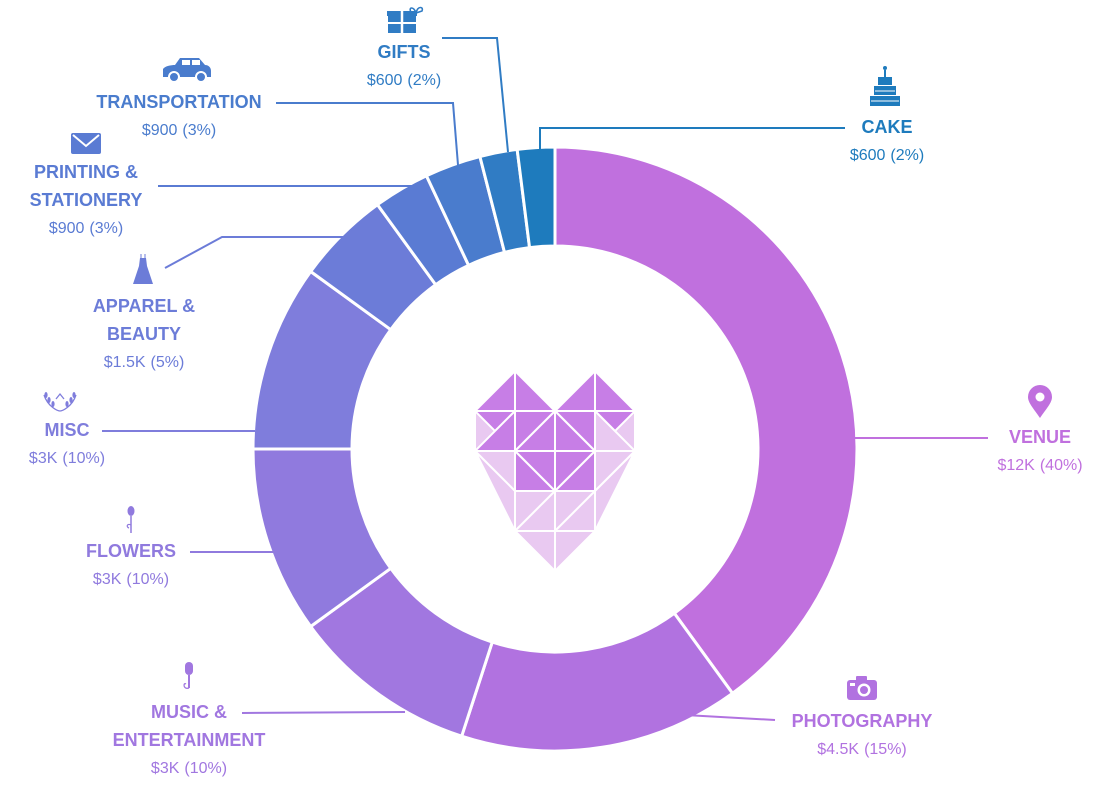 This screenshot has width=1100, height=800. I want to click on camera-icon, so click(862, 688).